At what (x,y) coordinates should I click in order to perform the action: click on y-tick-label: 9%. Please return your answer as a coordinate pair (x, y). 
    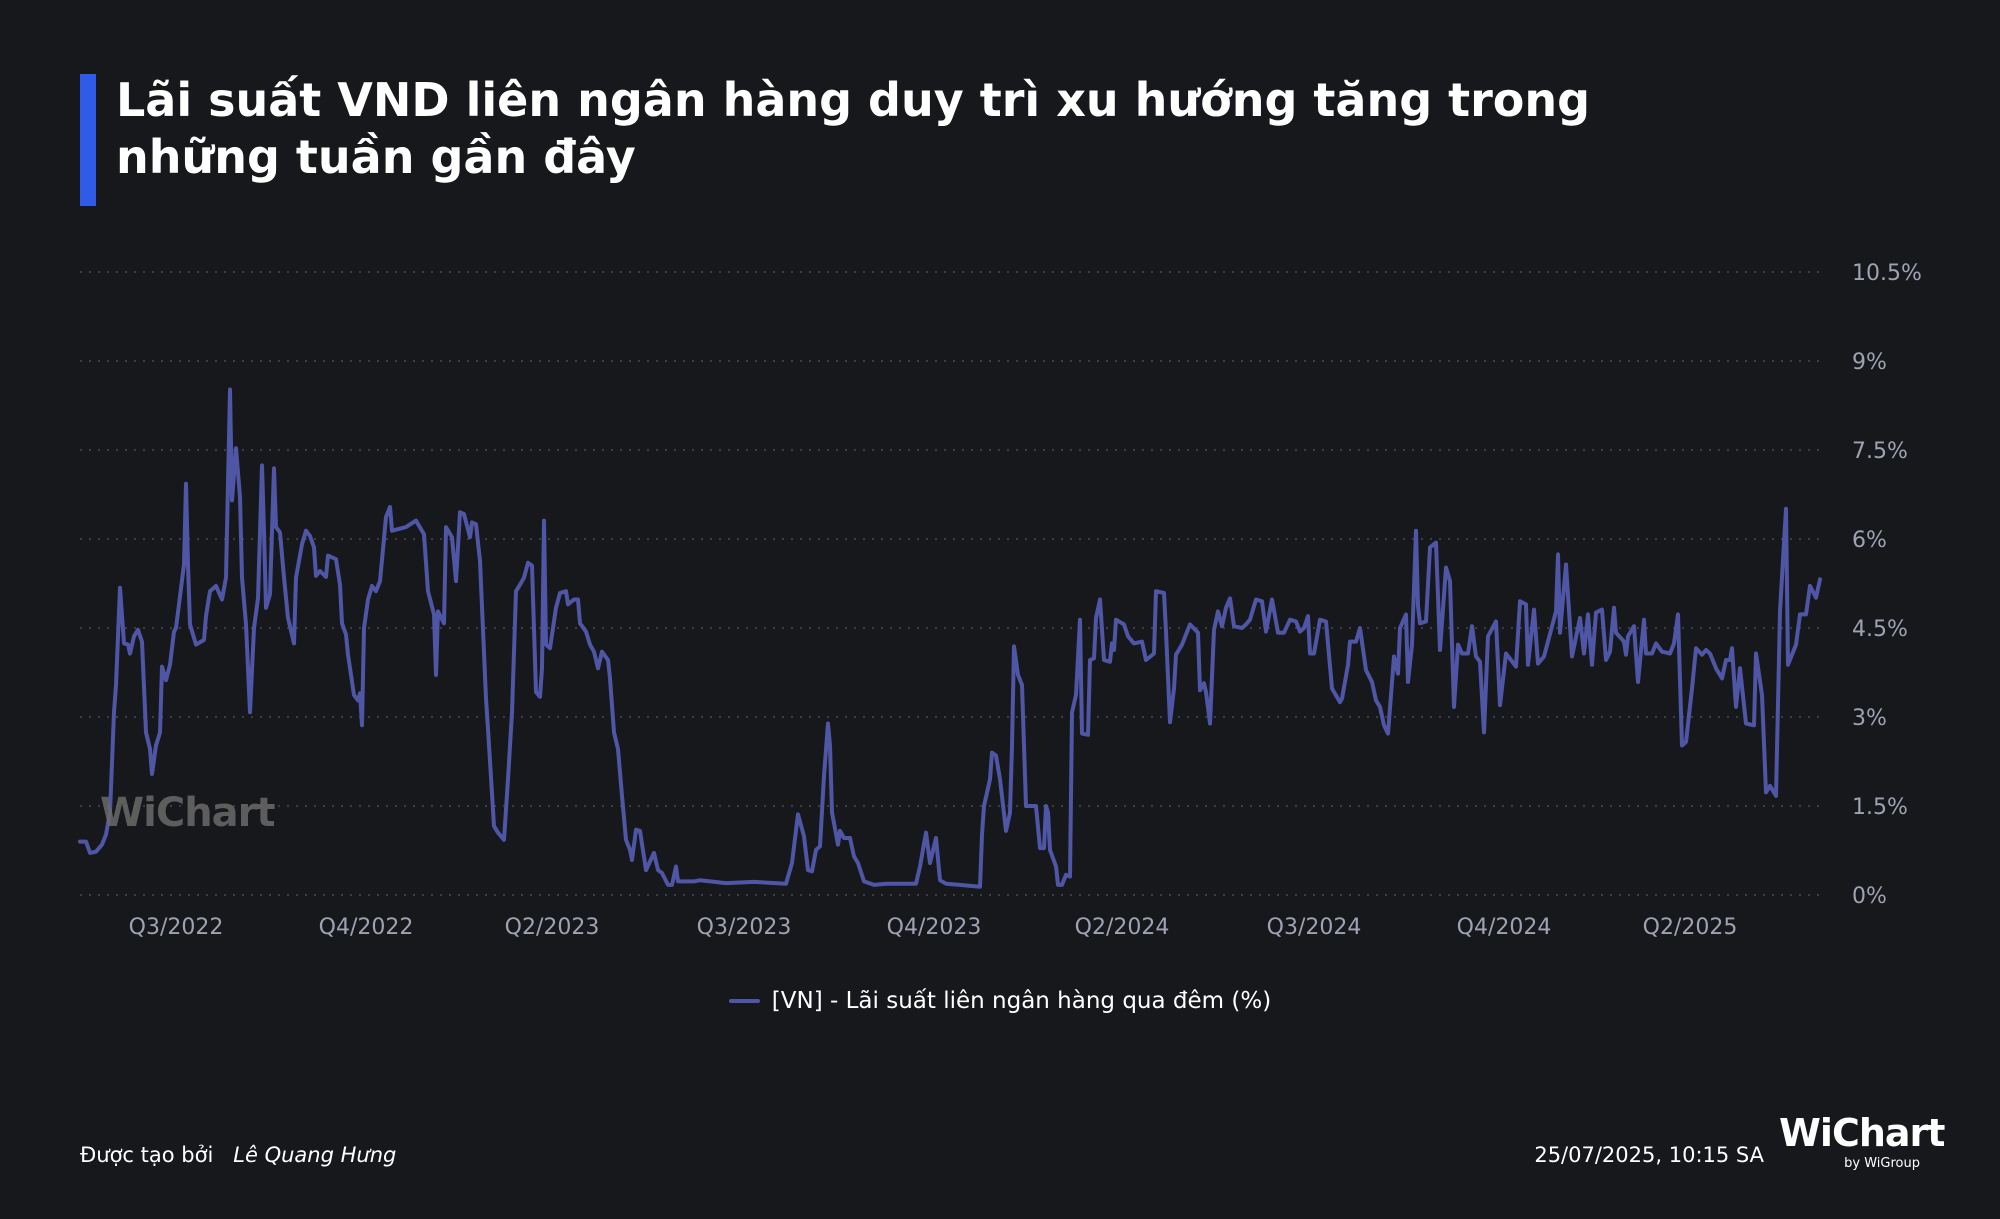
    Looking at the image, I should click on (1869, 362).